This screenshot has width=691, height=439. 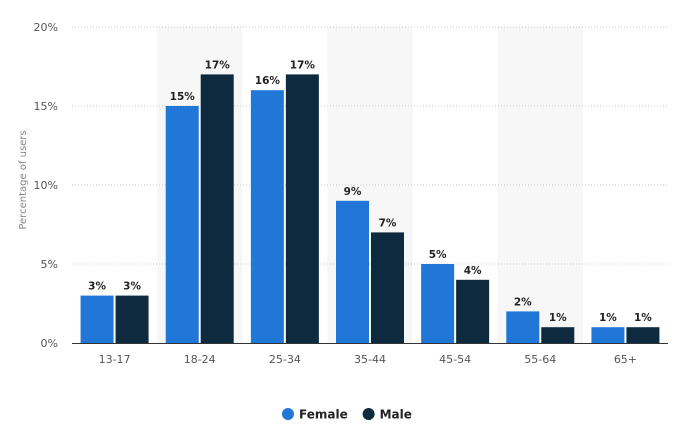 I want to click on x-tick-labels: 13-17 18-24 25-34 35-44 45-54 55-64 65+, so click(x=368, y=359).